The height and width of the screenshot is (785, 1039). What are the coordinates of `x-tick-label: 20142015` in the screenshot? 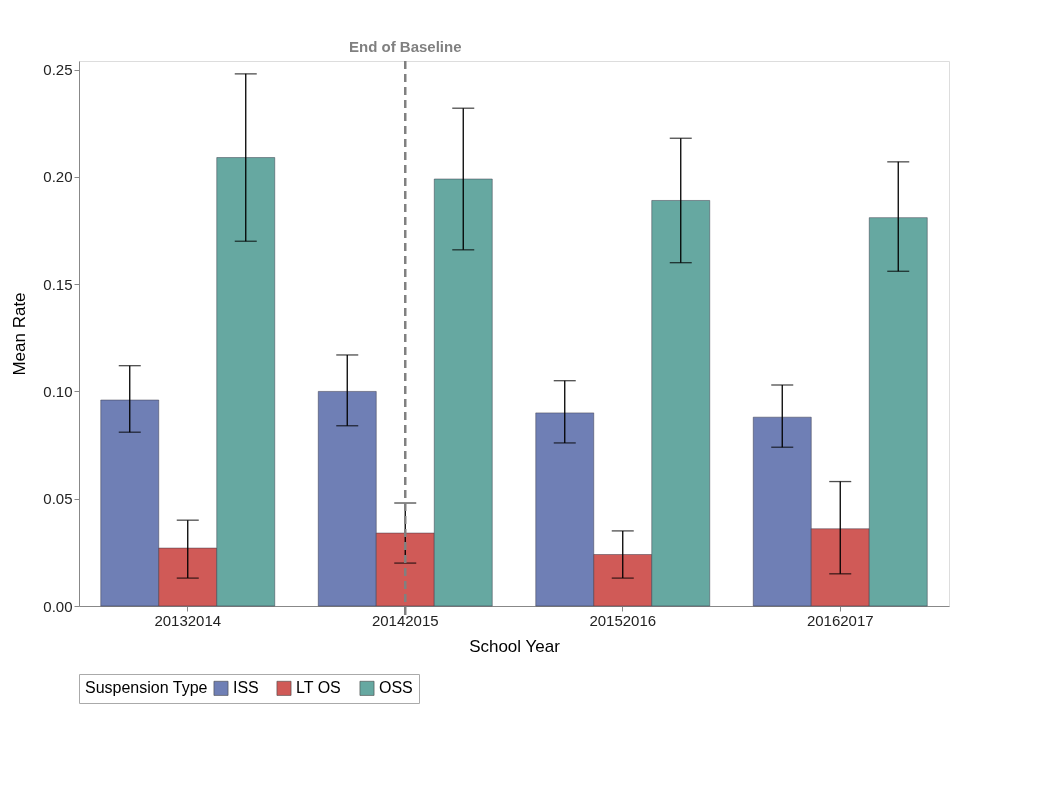 It's located at (405, 620).